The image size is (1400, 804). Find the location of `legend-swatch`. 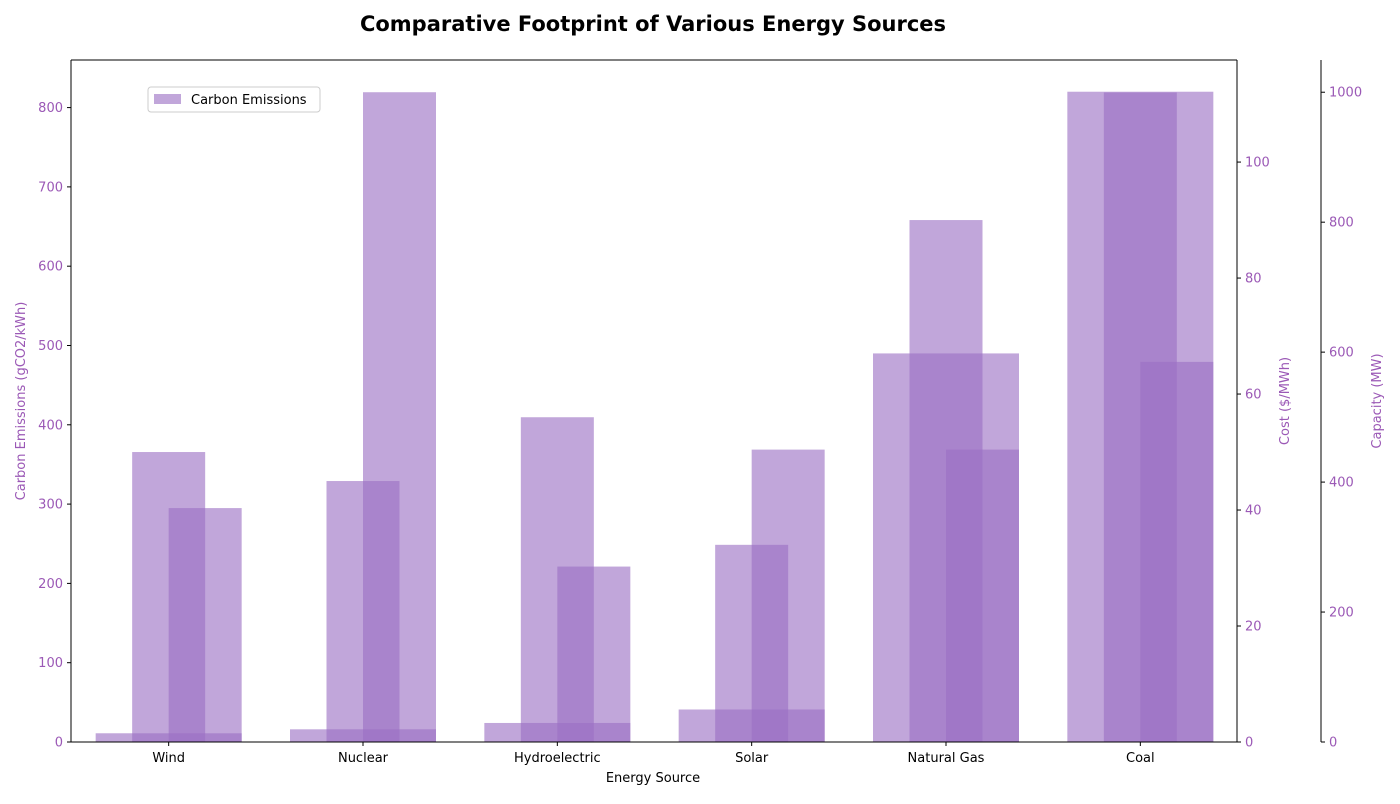

legend-swatch is located at coordinates (167, 99).